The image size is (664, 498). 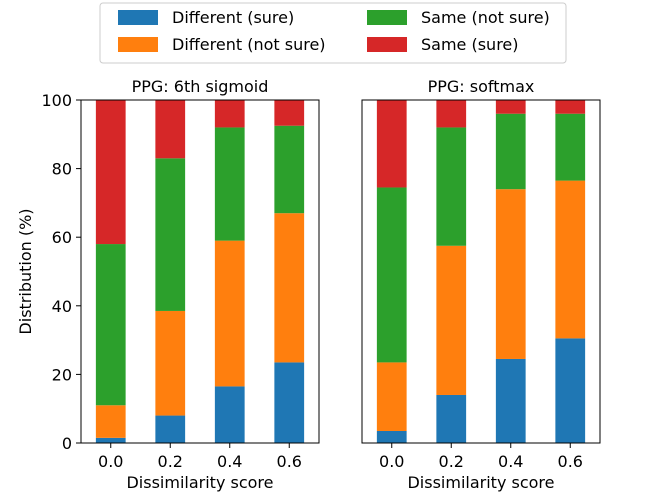 I want to click on y-tick-label: 0, so click(x=67, y=443).